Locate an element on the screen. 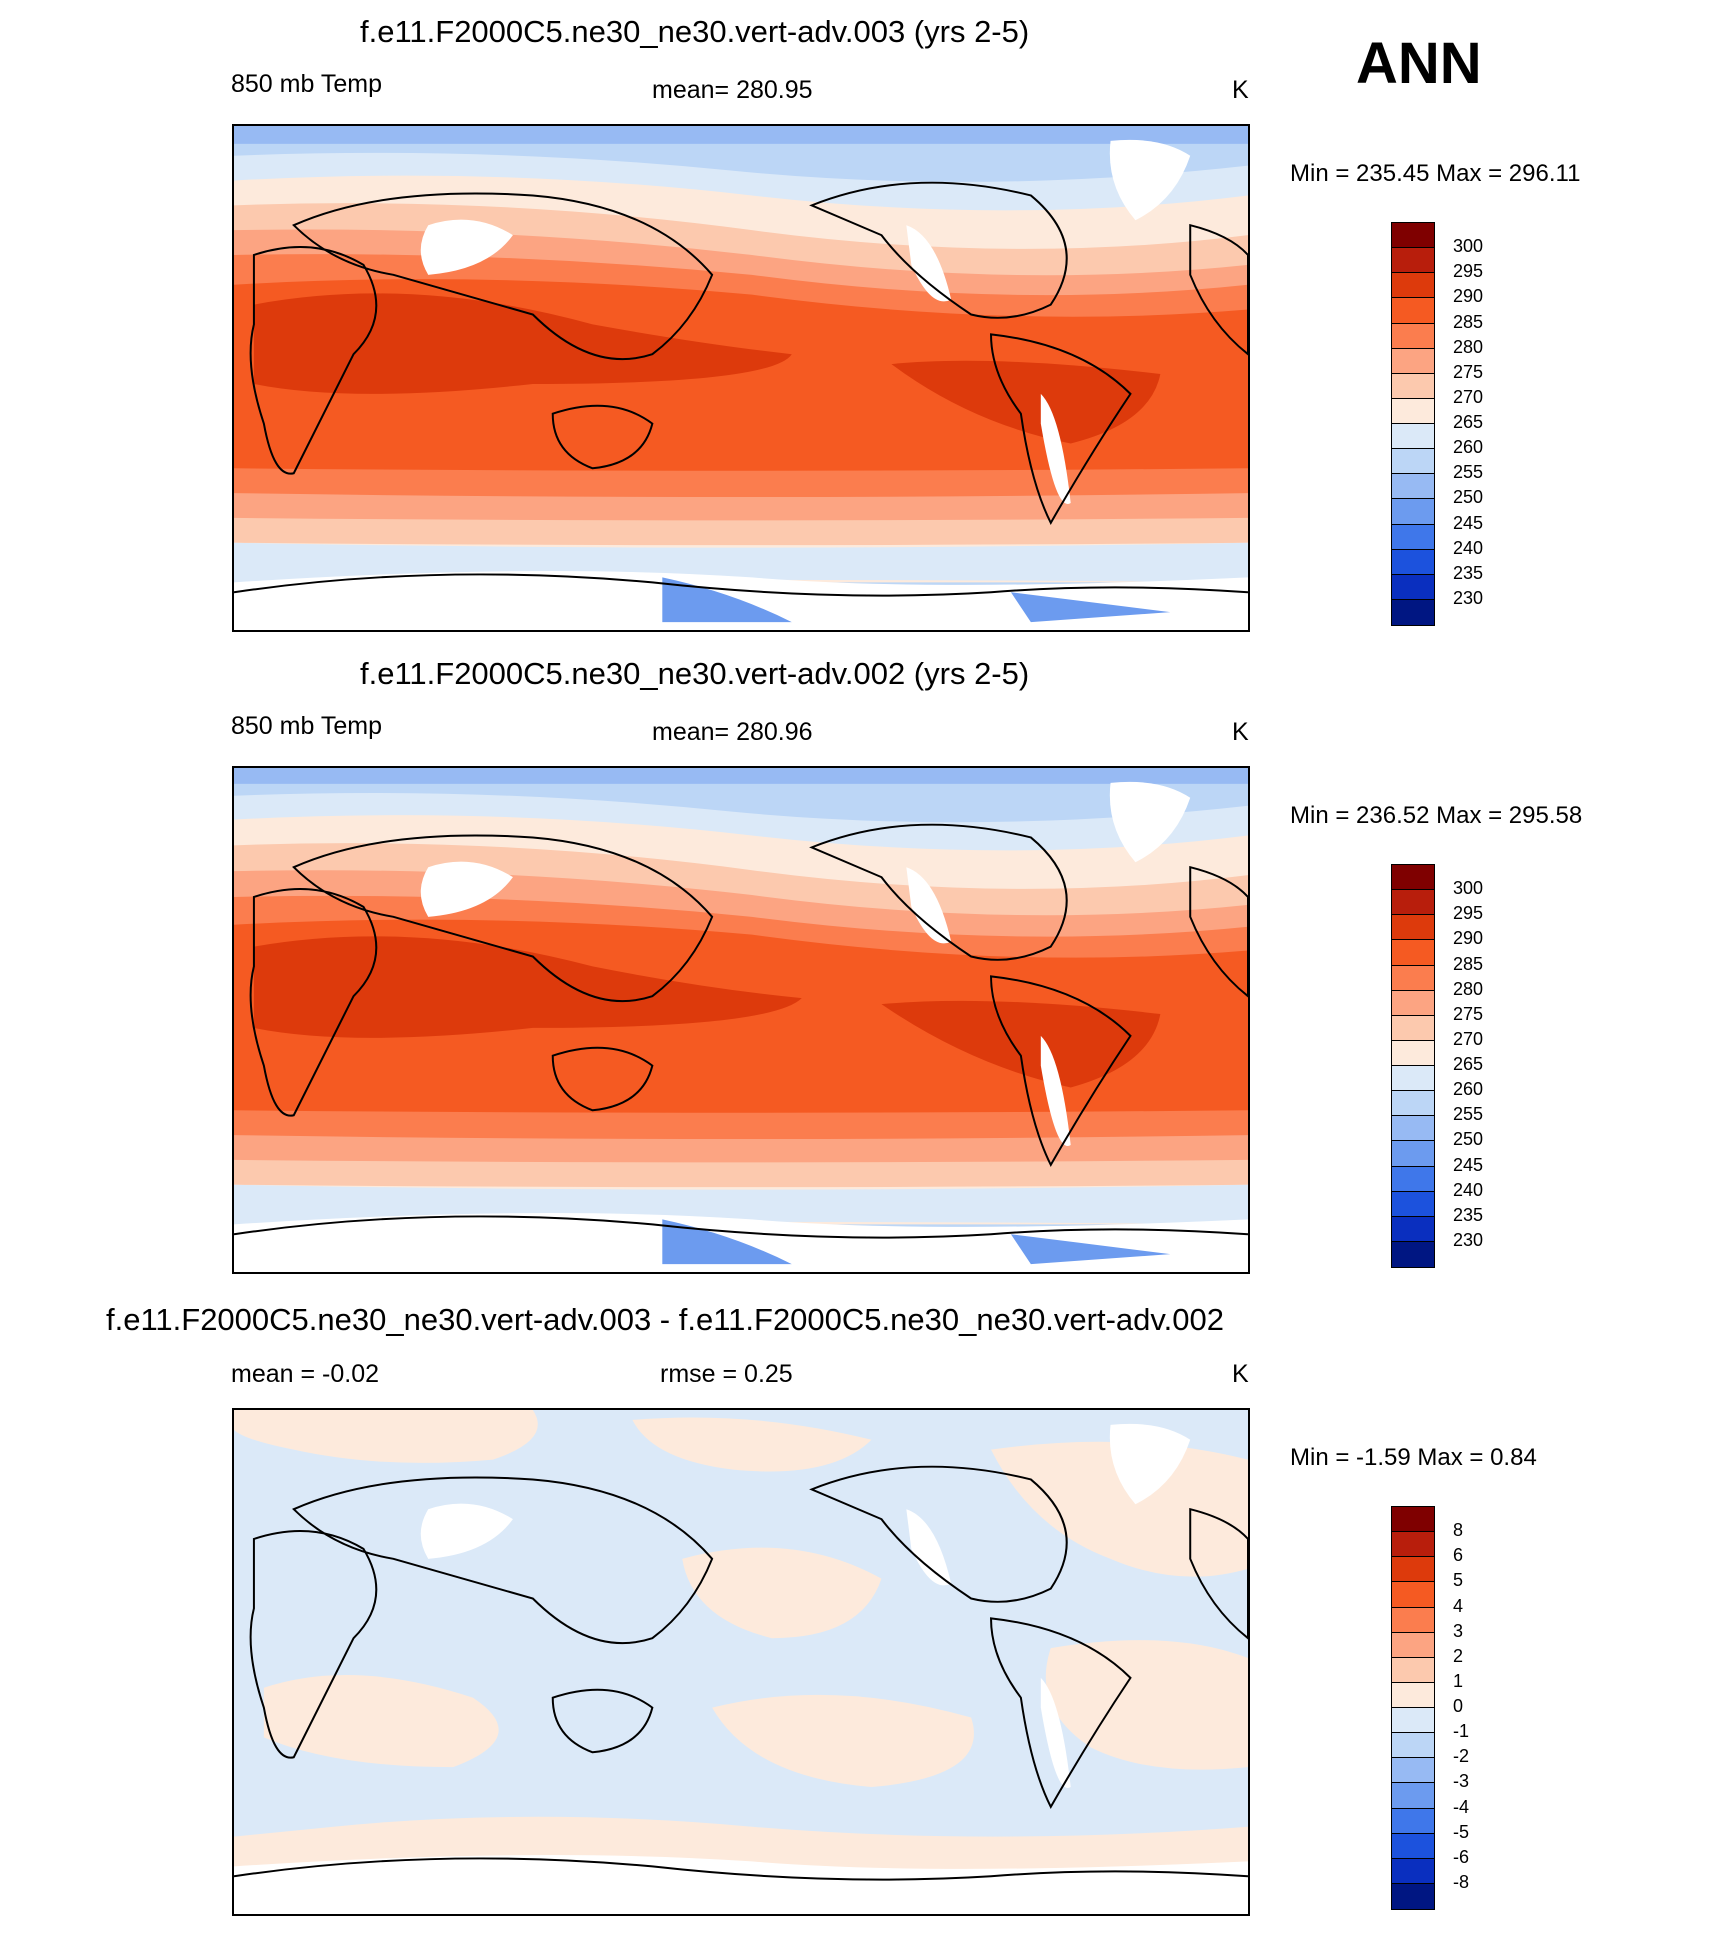  colorbar-tick-label: 4 is located at coordinates (1458, 1605).